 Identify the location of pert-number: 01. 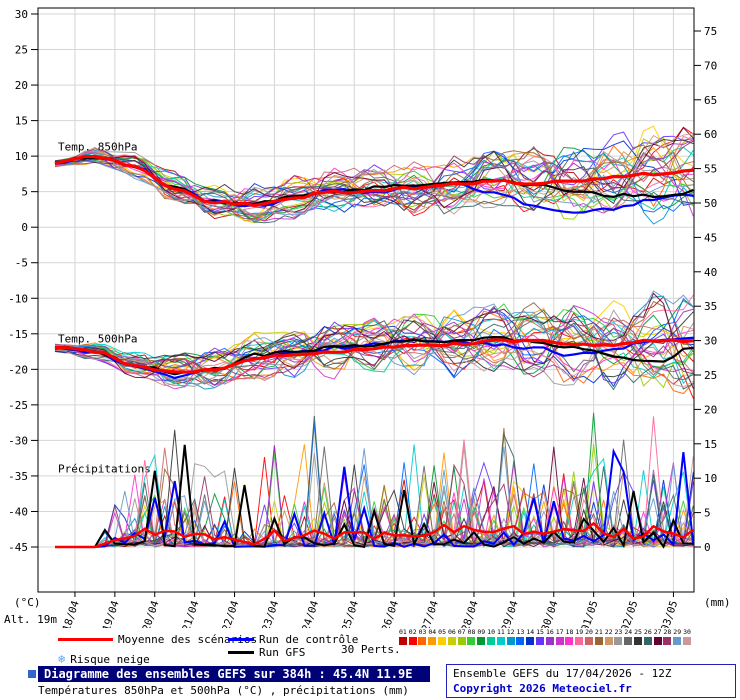
(402, 632).